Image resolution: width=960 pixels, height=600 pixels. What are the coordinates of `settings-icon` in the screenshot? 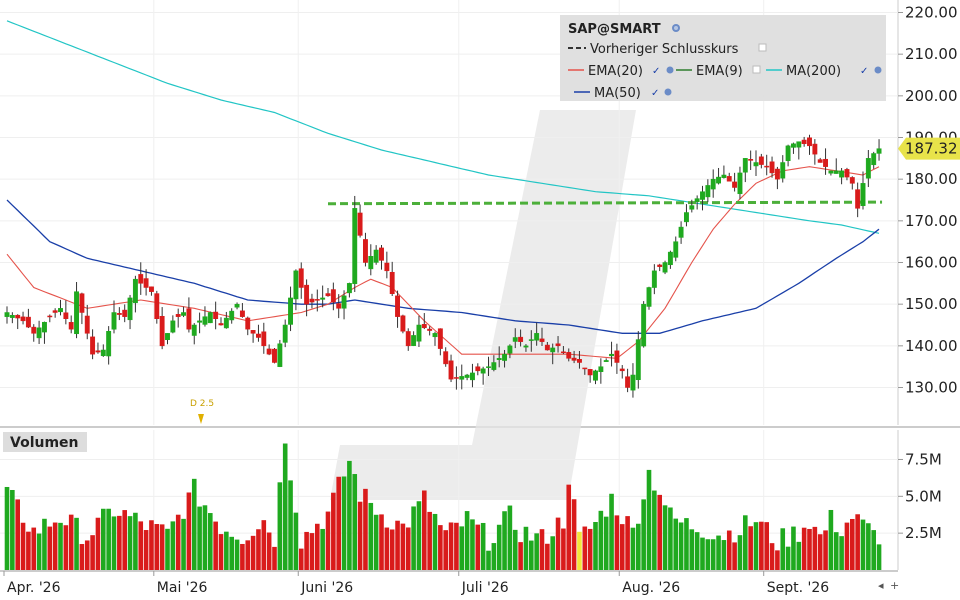 It's located at (670, 70).